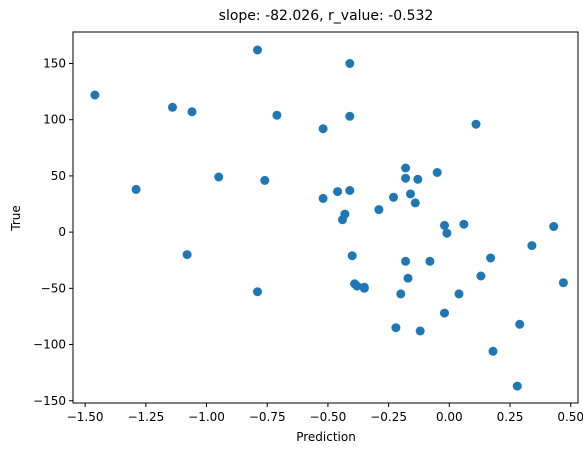 Image resolution: width=583 pixels, height=453 pixels. I want to click on x-tick-label: −1.00, so click(206, 417).